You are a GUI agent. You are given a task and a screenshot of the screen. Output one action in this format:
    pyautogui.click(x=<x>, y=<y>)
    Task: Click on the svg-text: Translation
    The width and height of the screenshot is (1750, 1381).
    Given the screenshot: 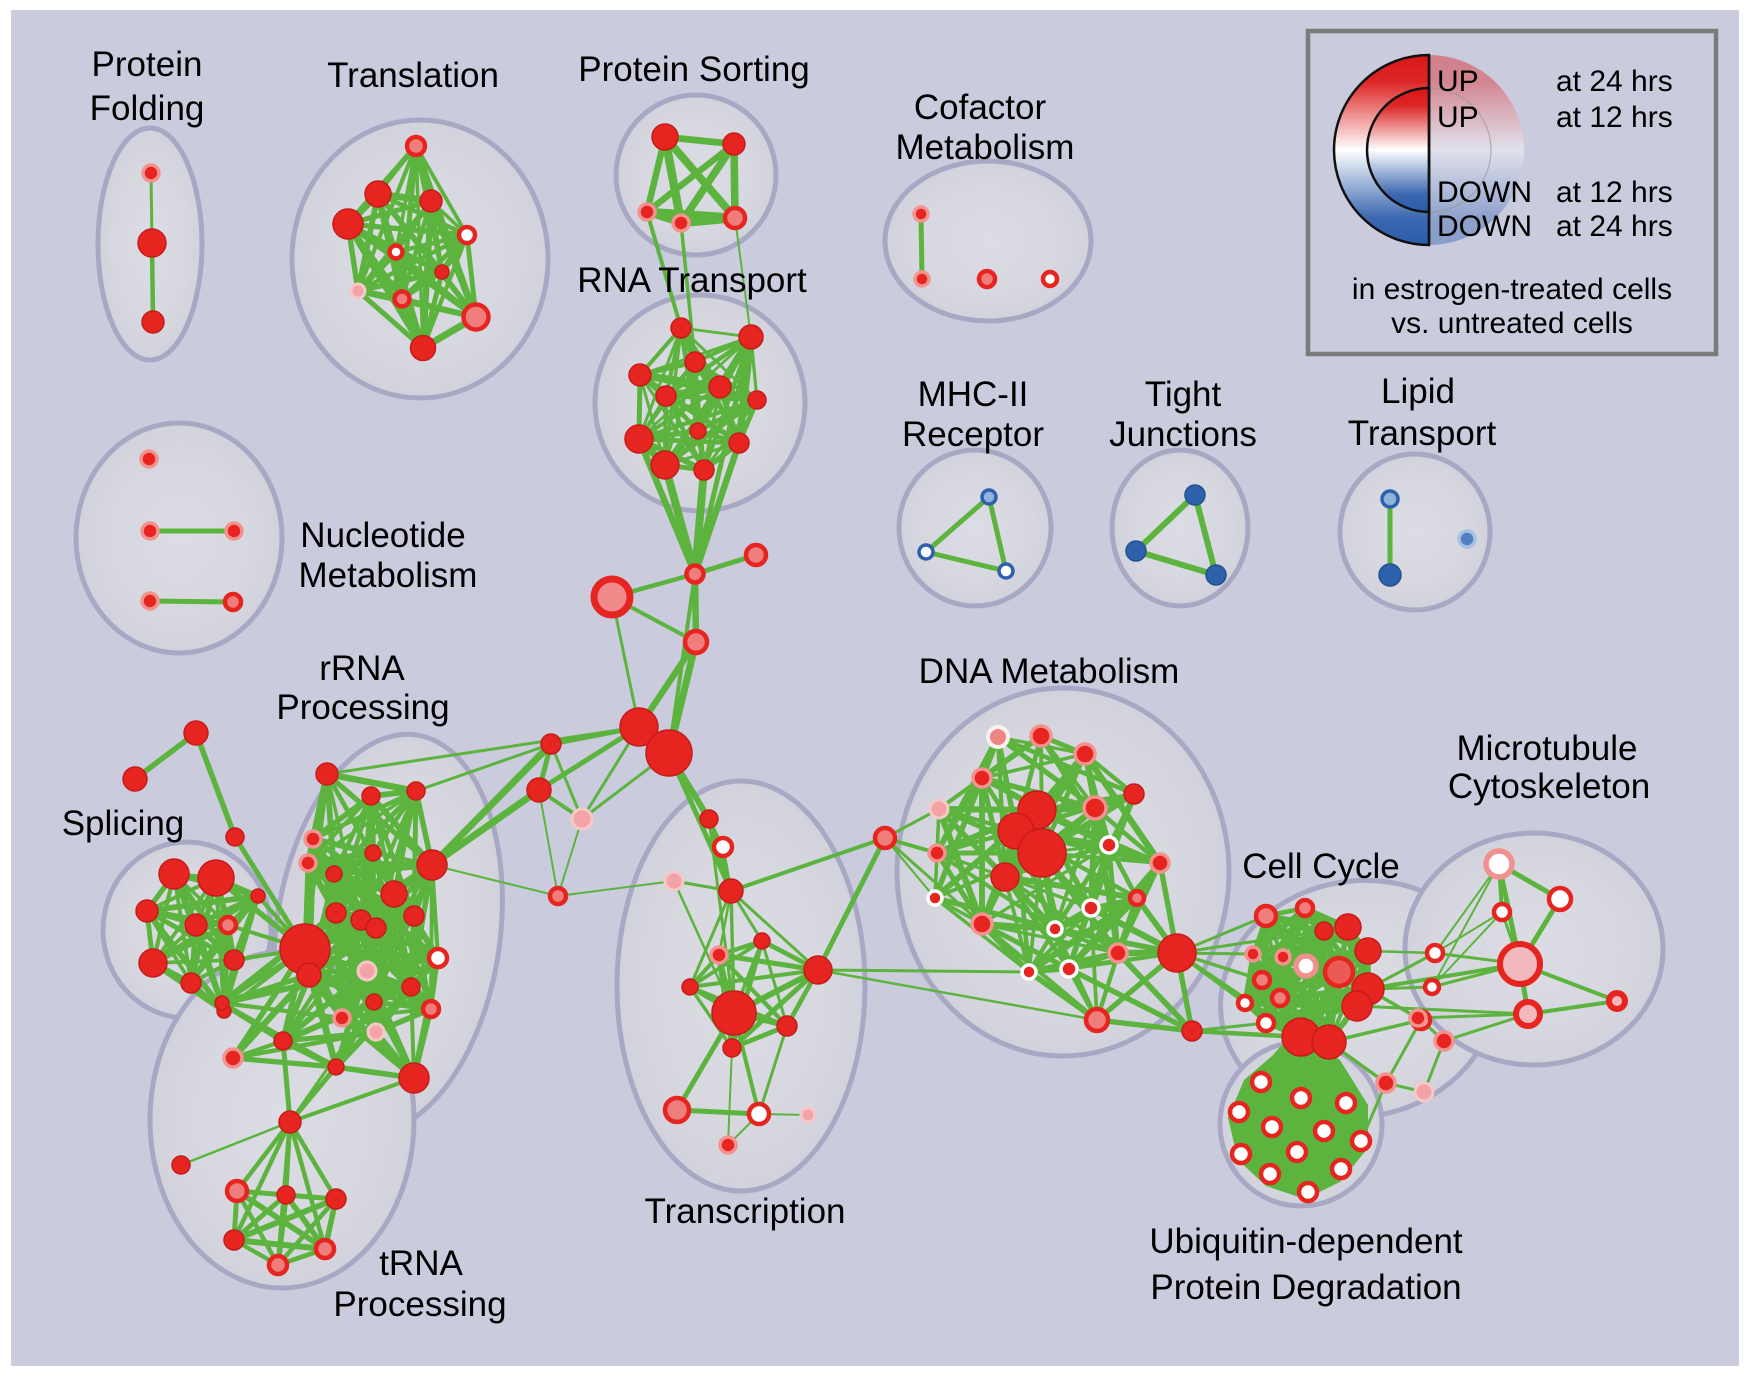 What is the action you would take?
    pyautogui.click(x=413, y=75)
    